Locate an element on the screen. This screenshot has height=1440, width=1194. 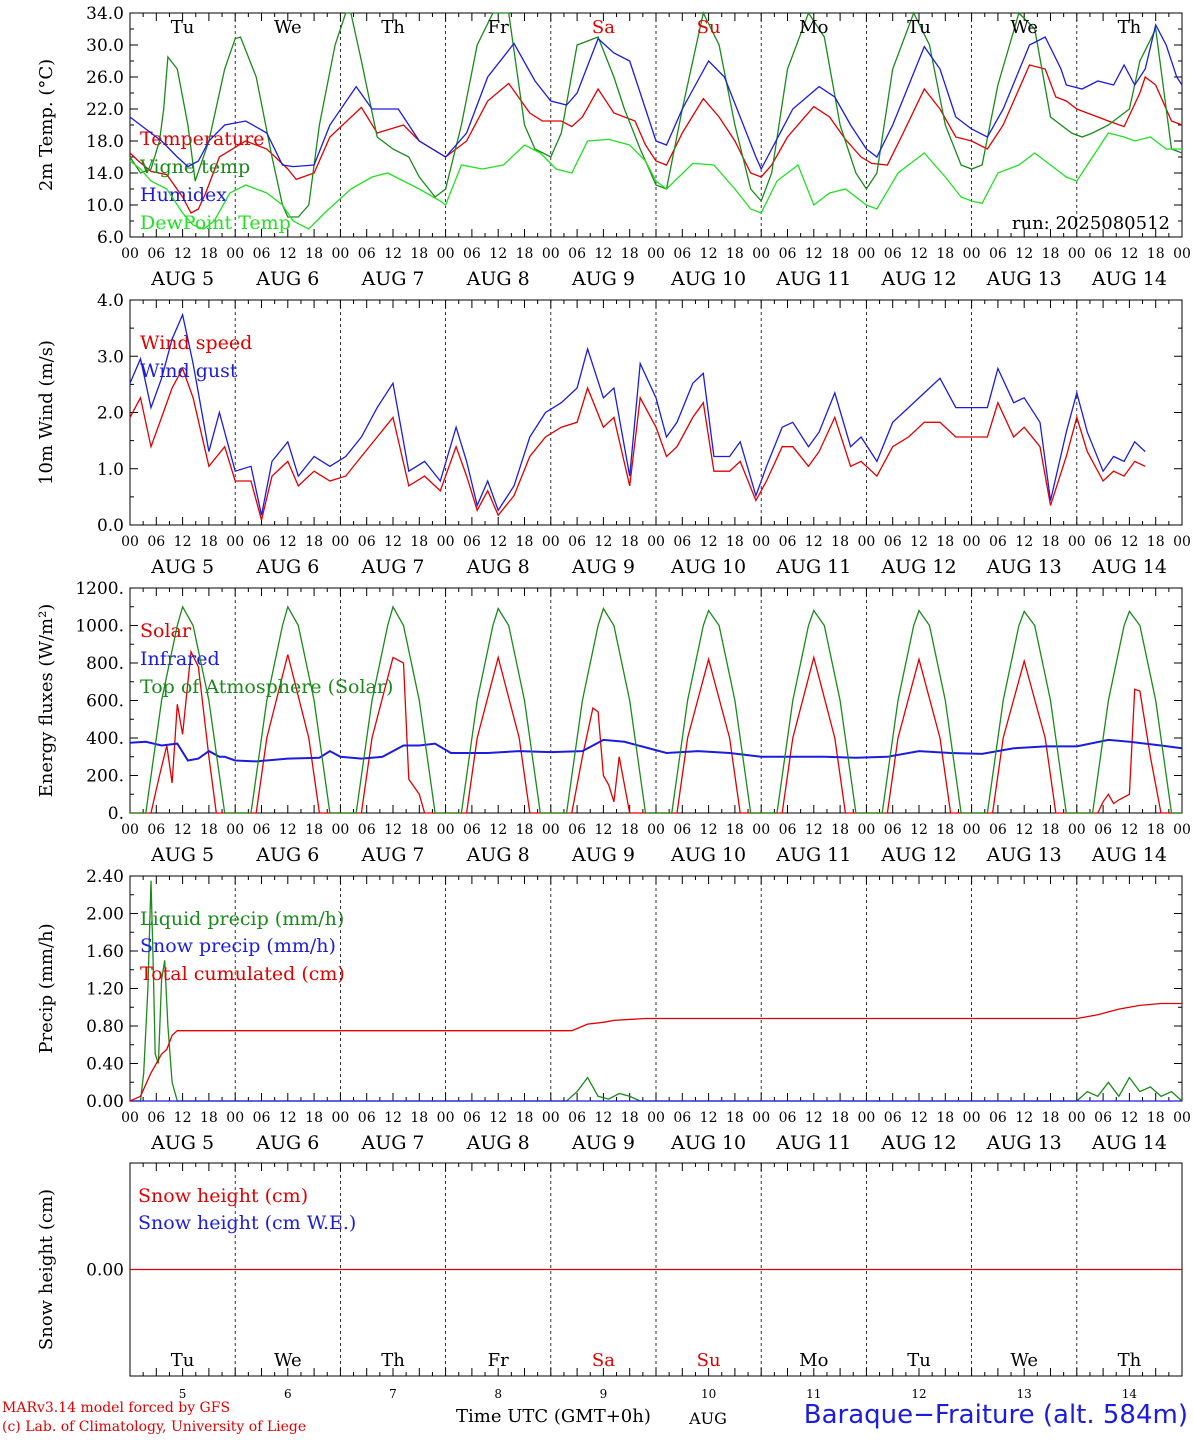
y-tick-label: 2.0 is located at coordinates (110, 414).